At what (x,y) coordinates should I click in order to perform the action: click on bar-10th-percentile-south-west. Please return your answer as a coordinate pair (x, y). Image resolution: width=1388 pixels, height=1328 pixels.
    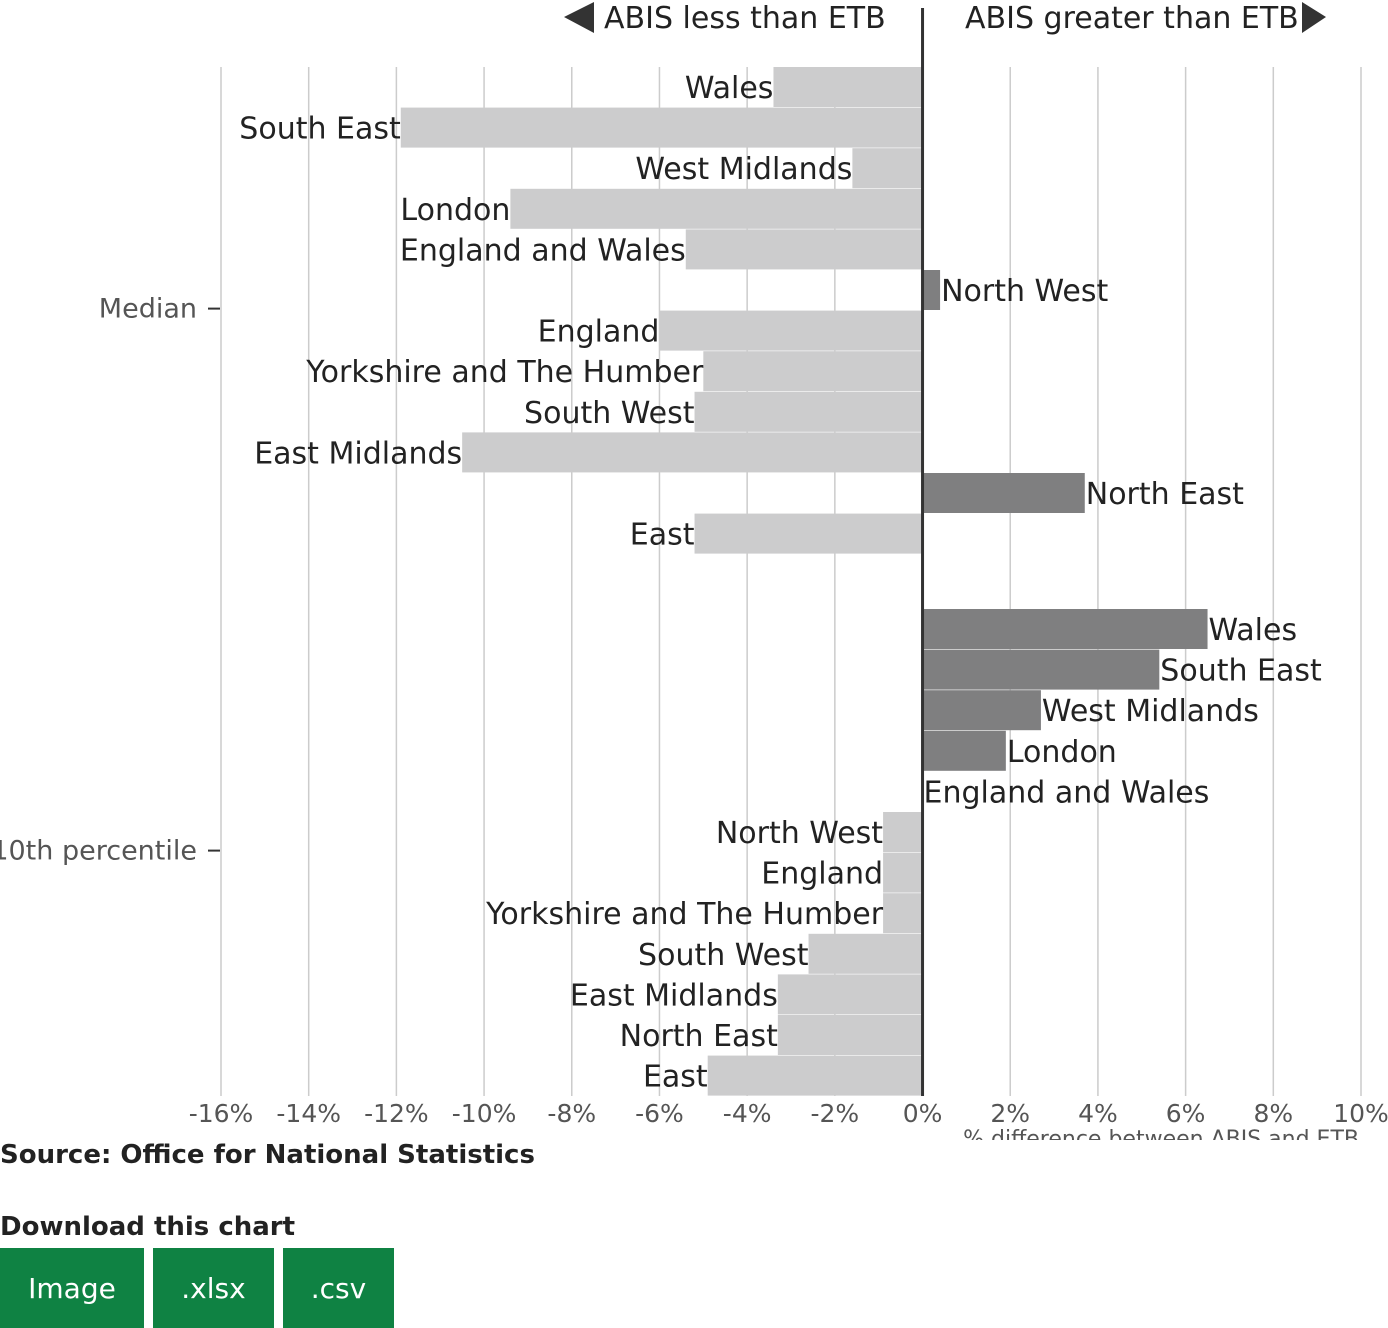
    Looking at the image, I should click on (865, 953).